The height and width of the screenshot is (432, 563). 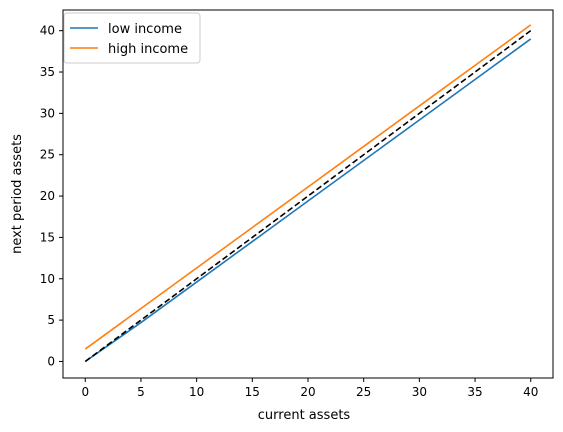 What do you see at coordinates (17, 194) in the screenshot?
I see `y-axis-label: next period assets` at bounding box center [17, 194].